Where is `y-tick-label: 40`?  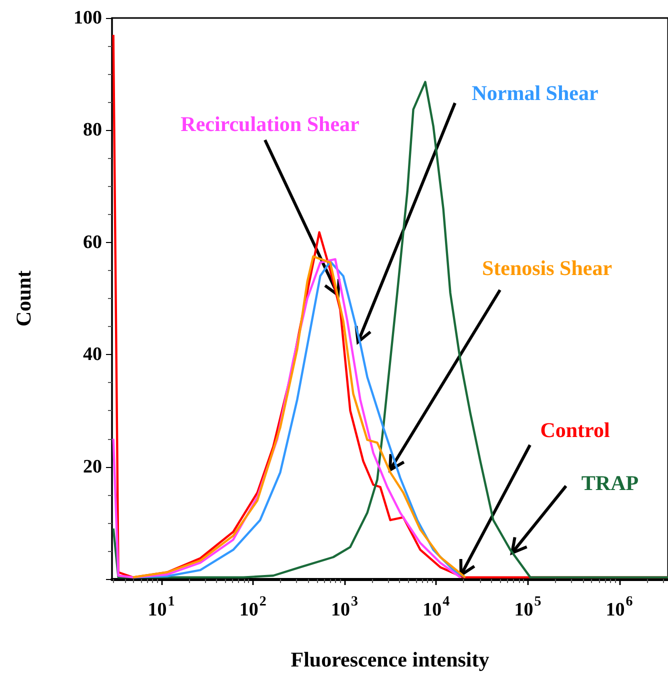 y-tick-label: 40 is located at coordinates (92, 355).